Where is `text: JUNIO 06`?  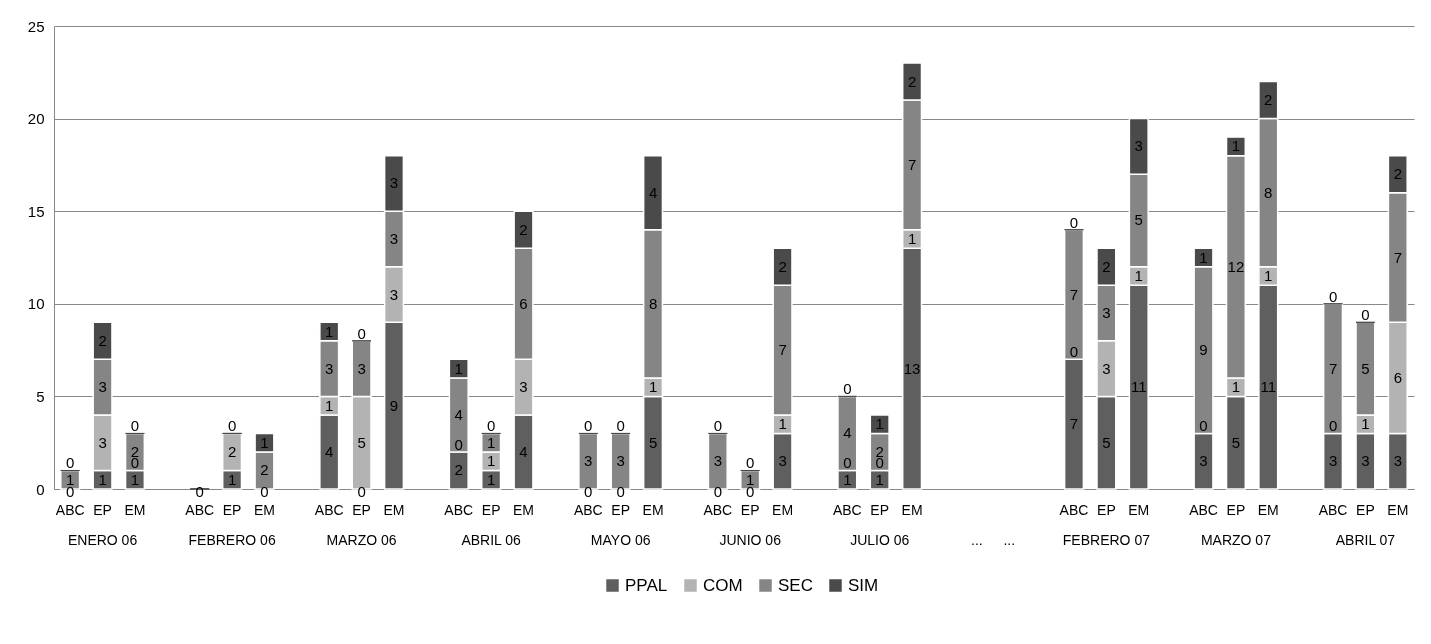 text: JUNIO 06 is located at coordinates (750, 540).